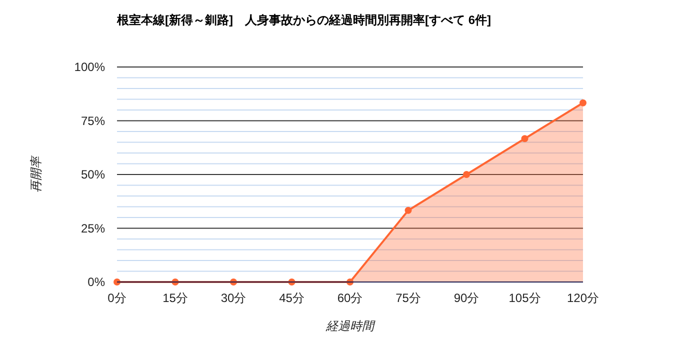 The image size is (700, 350). Describe the element at coordinates (93, 175) in the screenshot. I see `y-tick-label: 50%` at that location.